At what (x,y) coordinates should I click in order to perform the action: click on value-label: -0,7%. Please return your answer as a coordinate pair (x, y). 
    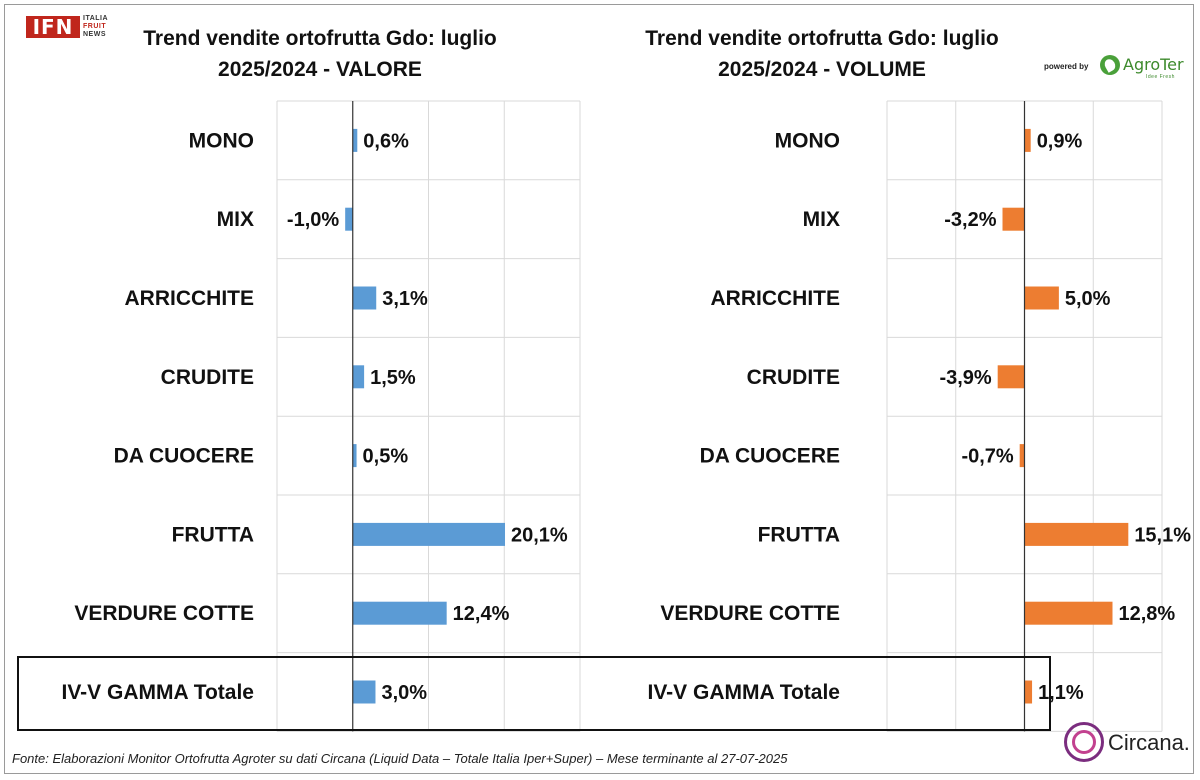
    Looking at the image, I should click on (987, 457).